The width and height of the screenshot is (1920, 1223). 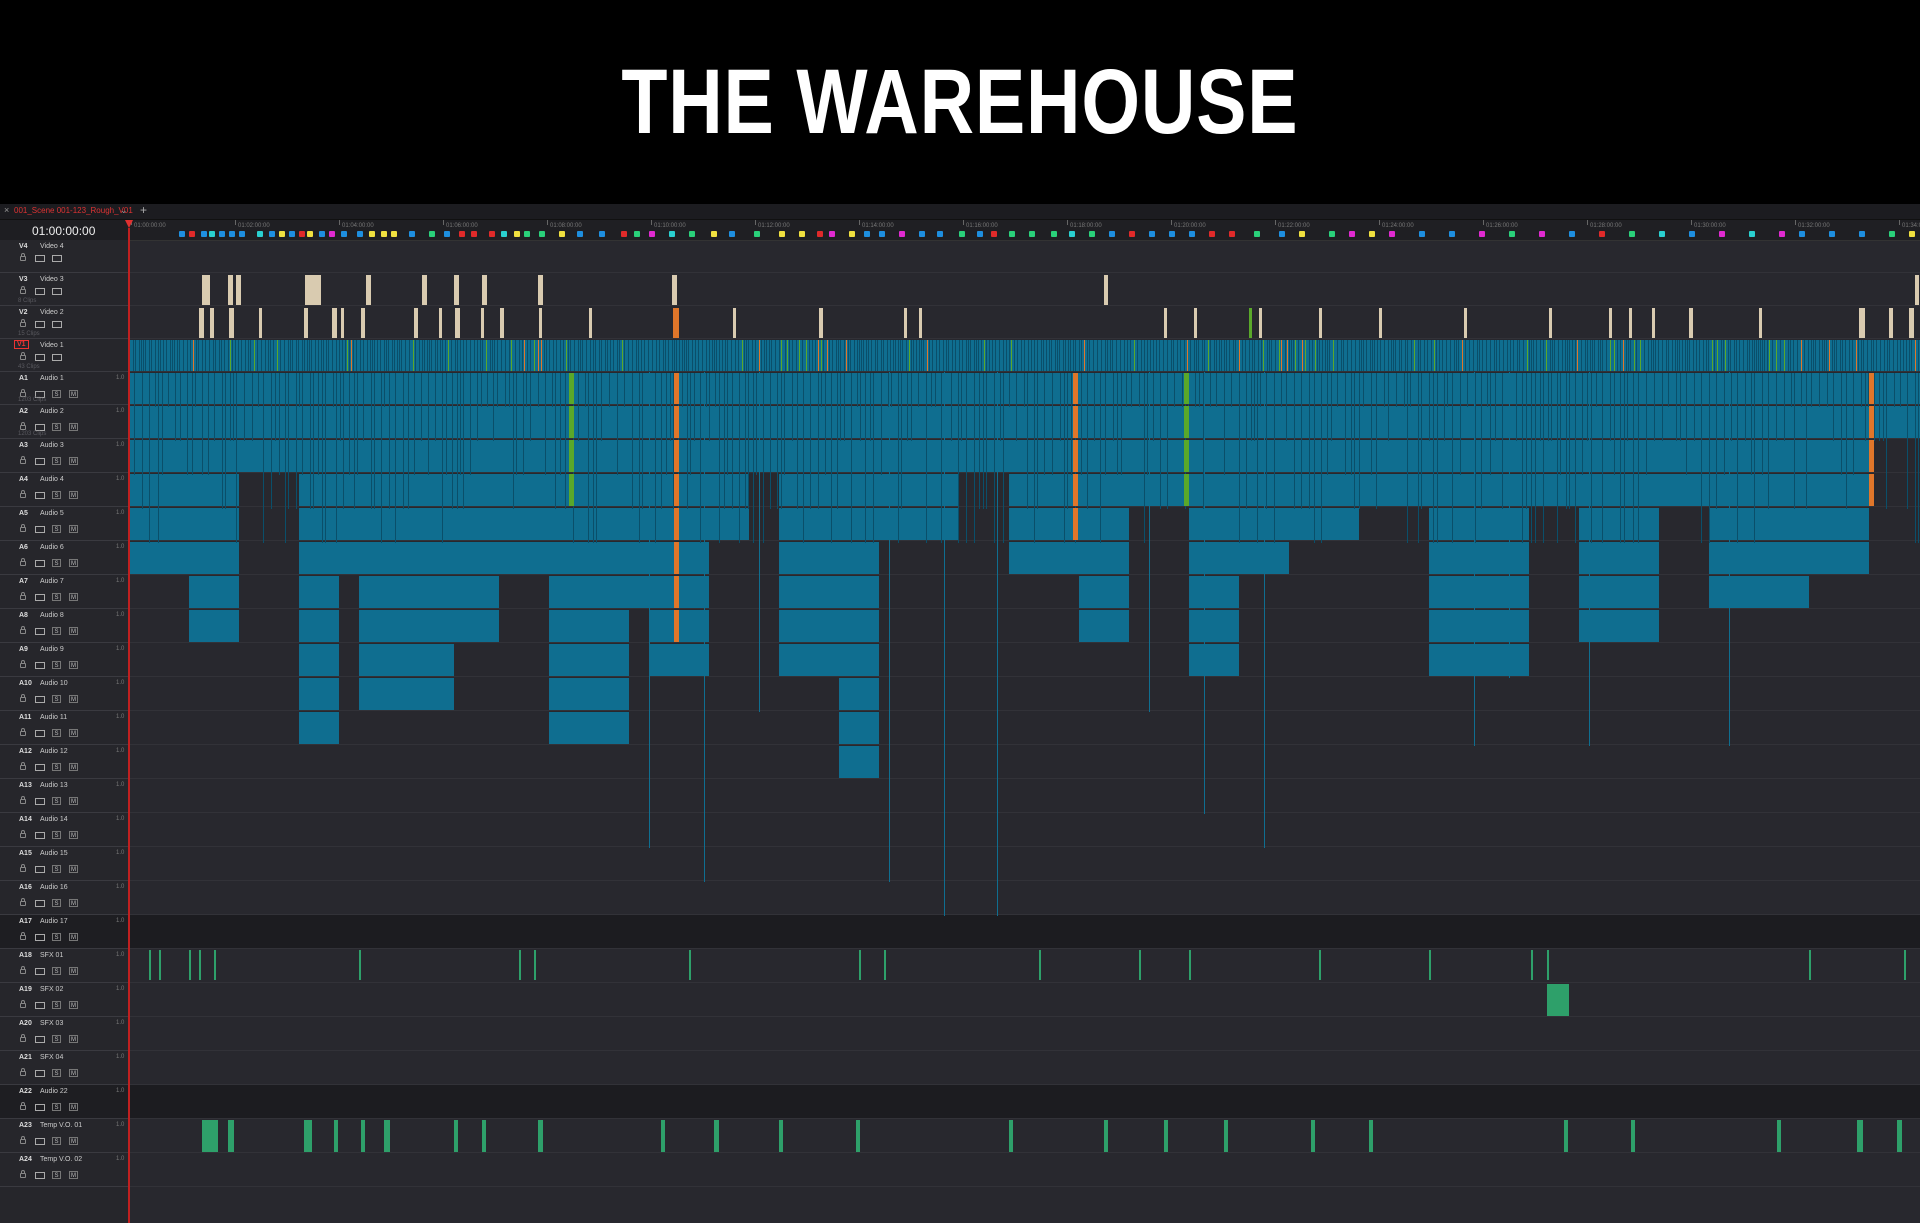 I want to click on solo-button: S, so click(x=56, y=495).